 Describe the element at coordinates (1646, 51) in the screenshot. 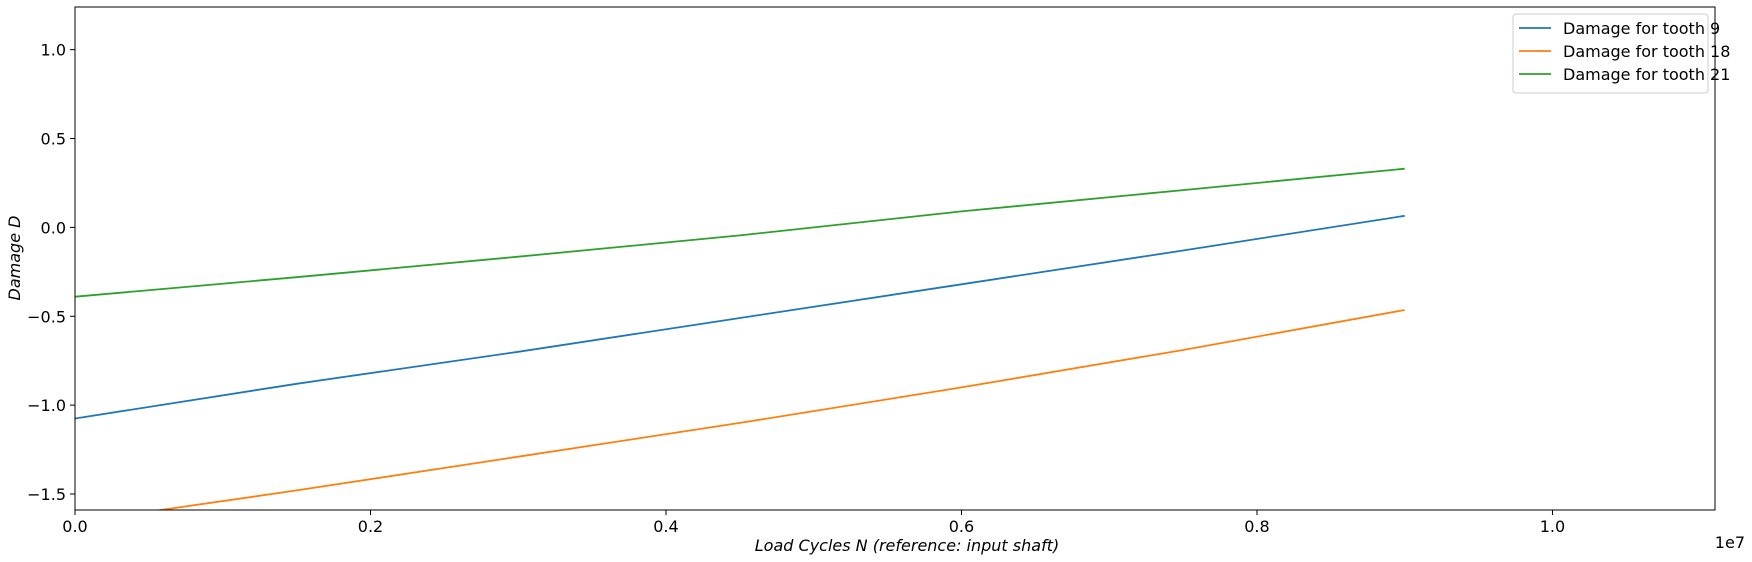

I see `legend-label: Damage for tooth 18` at that location.